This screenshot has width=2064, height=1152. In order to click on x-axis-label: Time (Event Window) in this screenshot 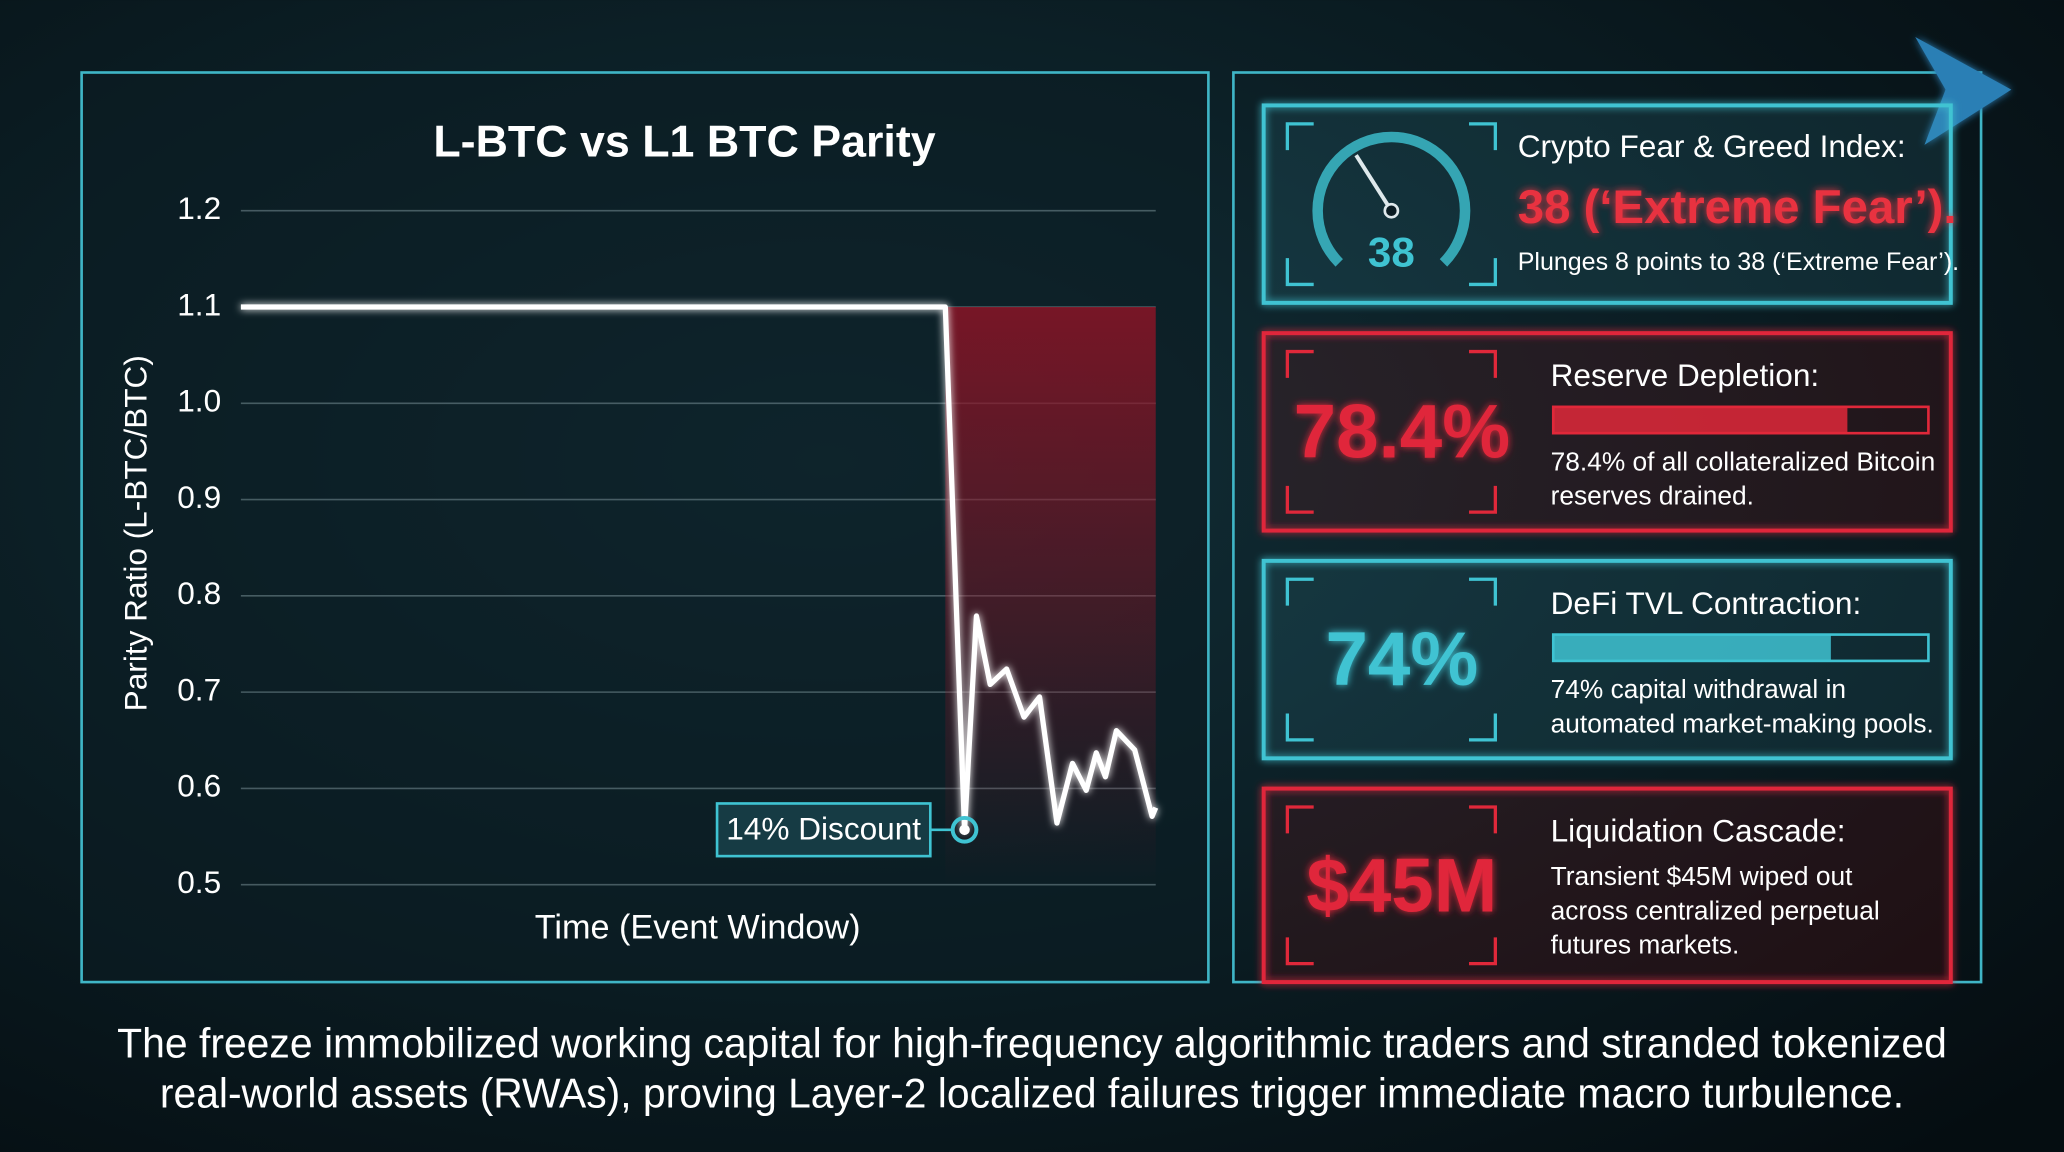, I will do `click(698, 927)`.